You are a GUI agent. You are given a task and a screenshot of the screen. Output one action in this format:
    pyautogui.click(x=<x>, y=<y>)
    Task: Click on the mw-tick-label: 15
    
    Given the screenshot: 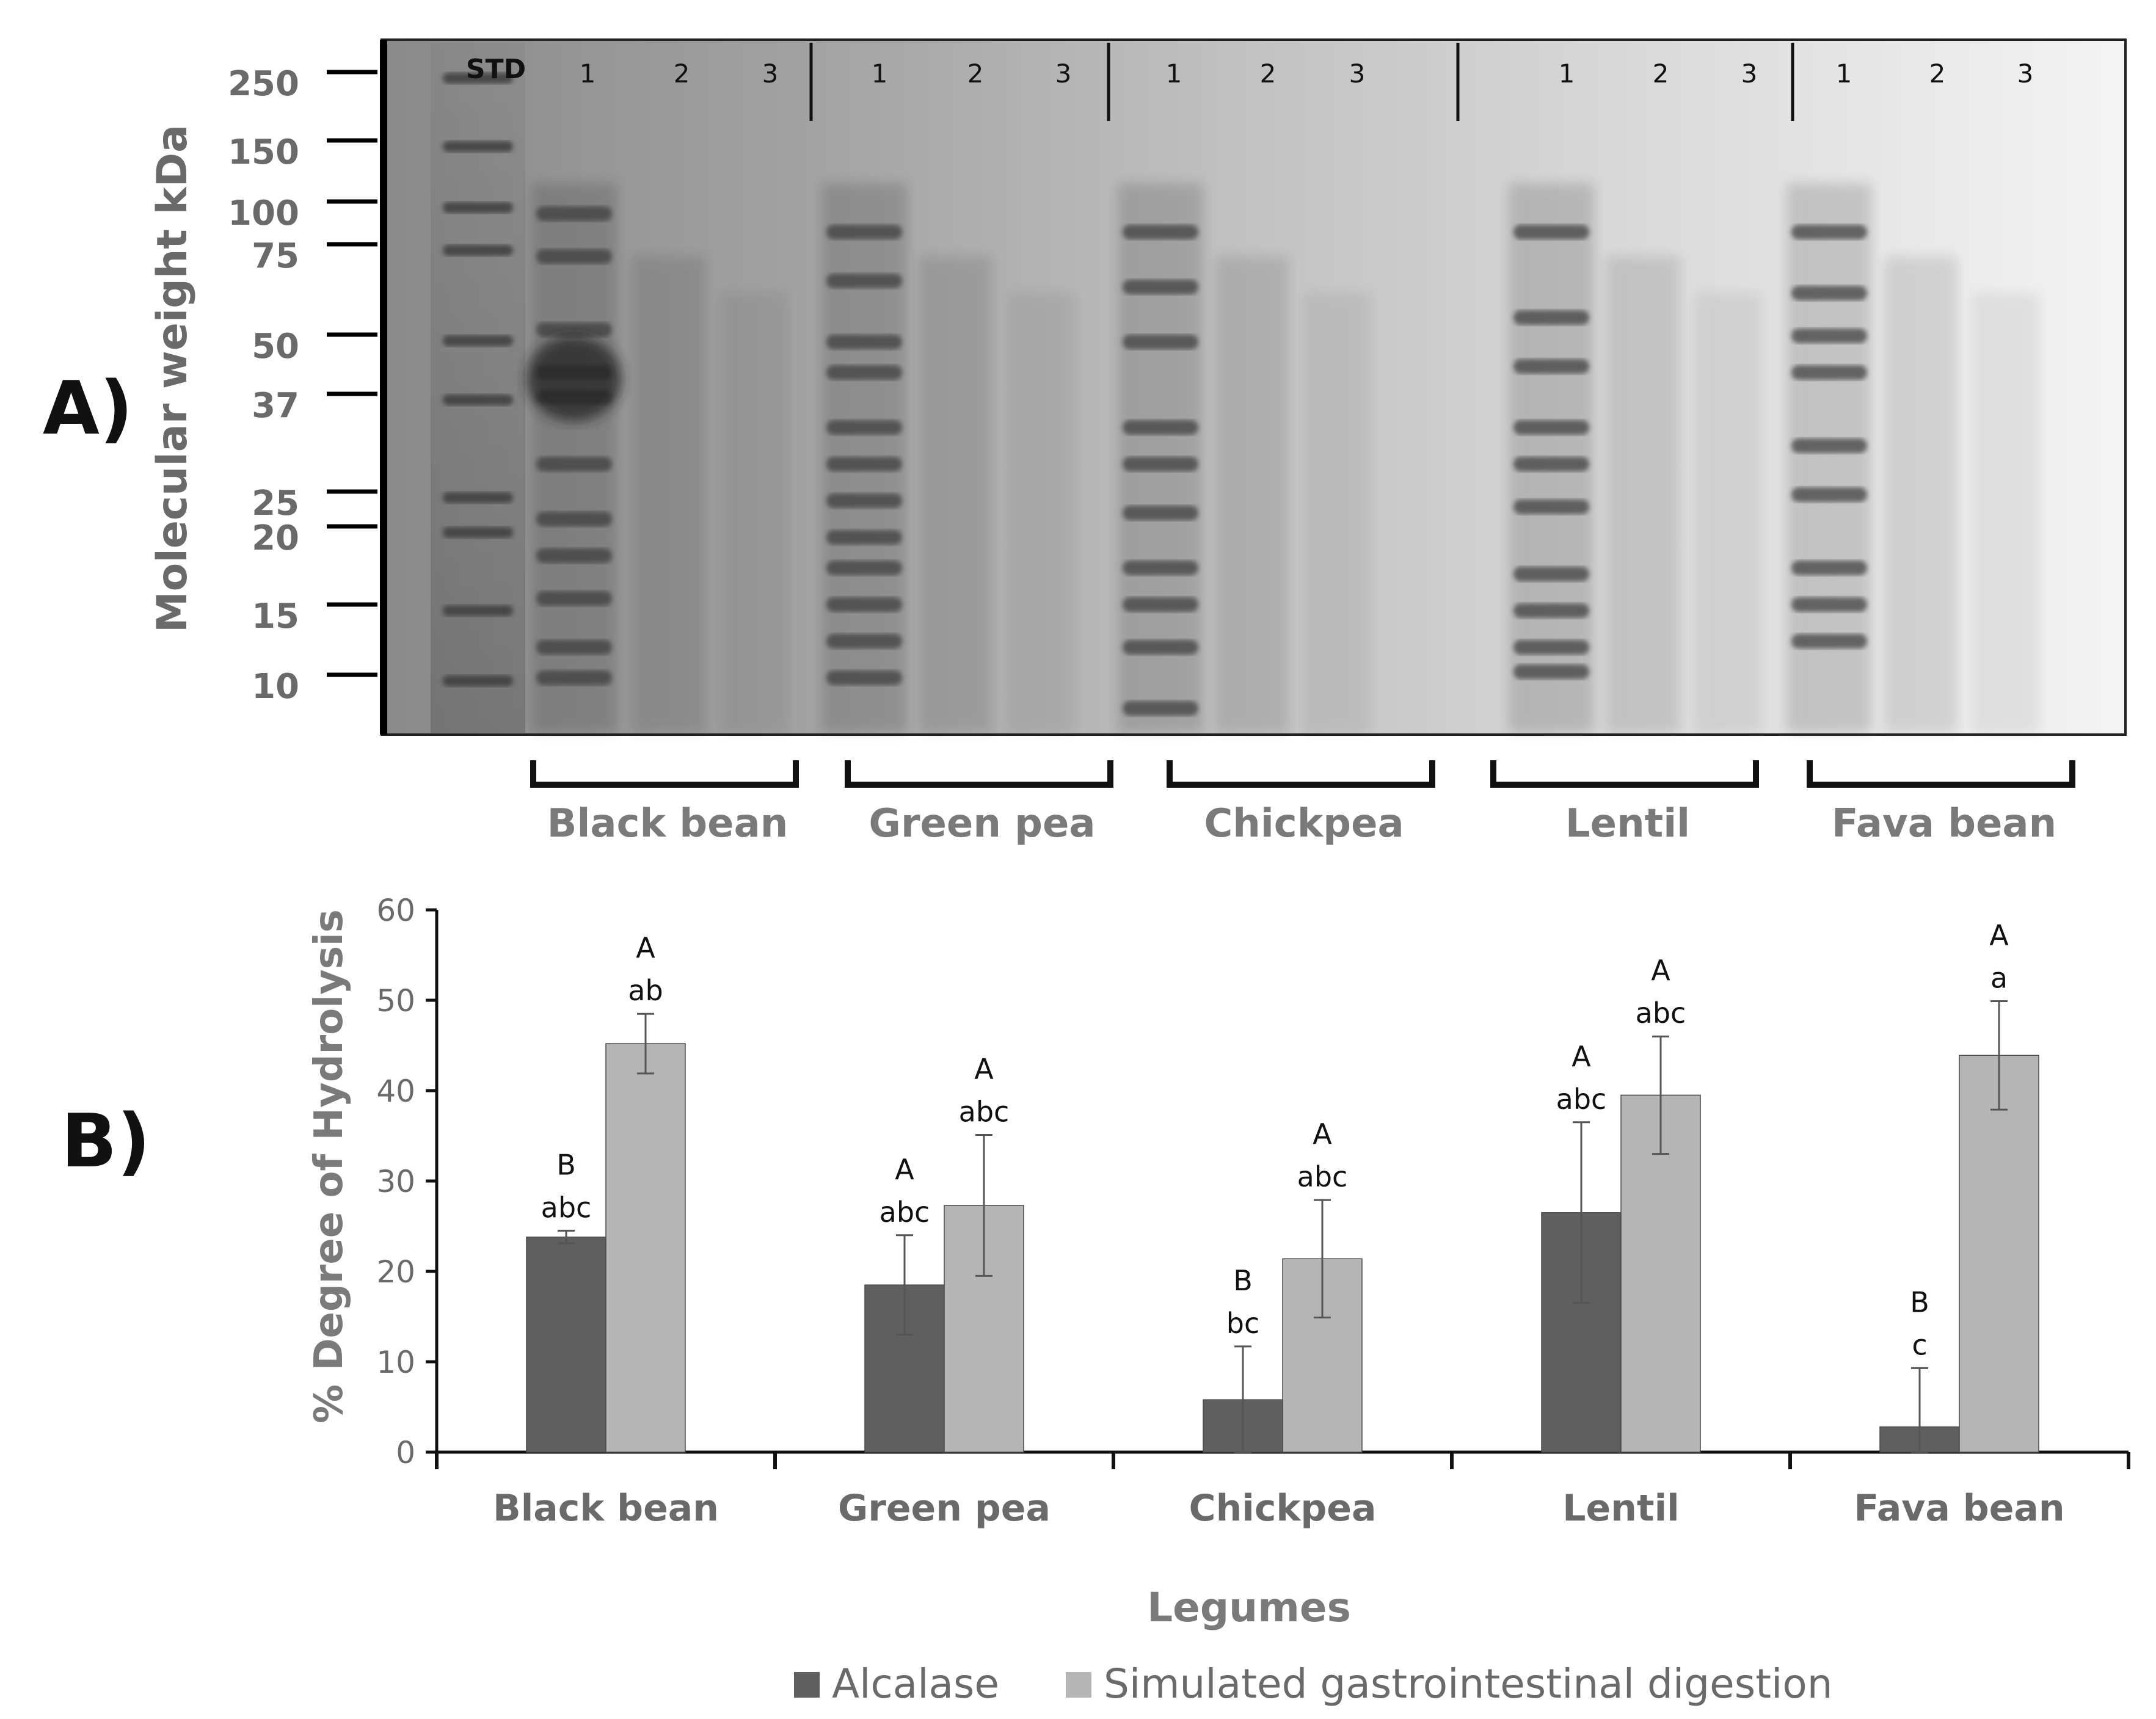 What is the action you would take?
    pyautogui.click(x=275, y=616)
    